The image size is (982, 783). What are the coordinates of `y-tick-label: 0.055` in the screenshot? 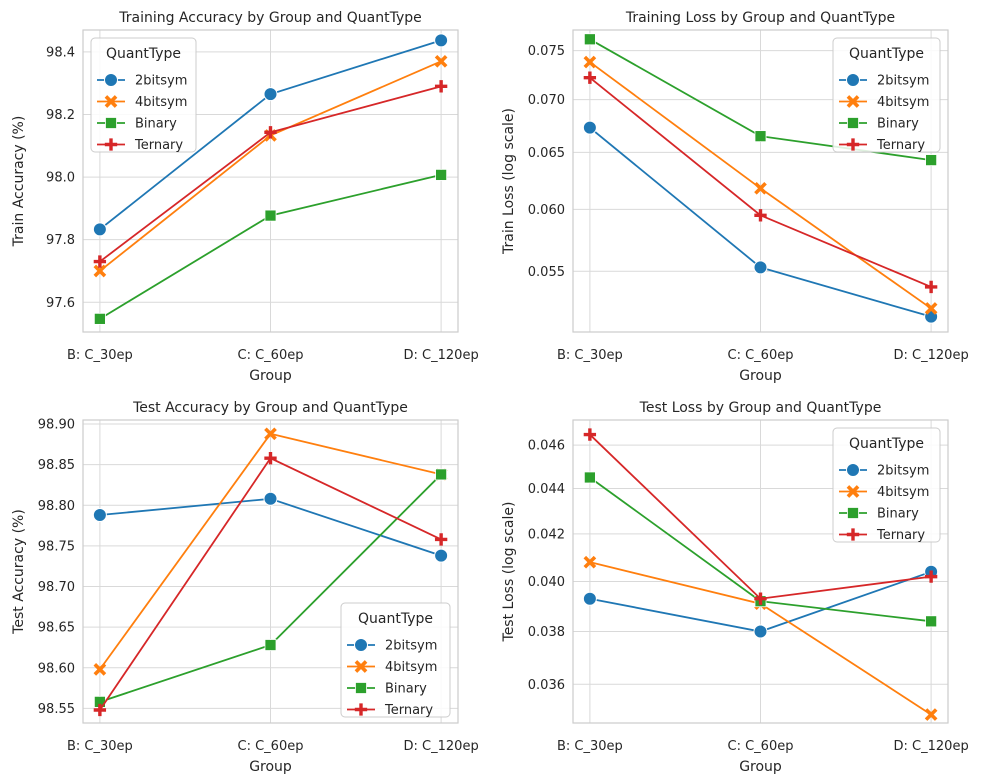 It's located at (546, 272).